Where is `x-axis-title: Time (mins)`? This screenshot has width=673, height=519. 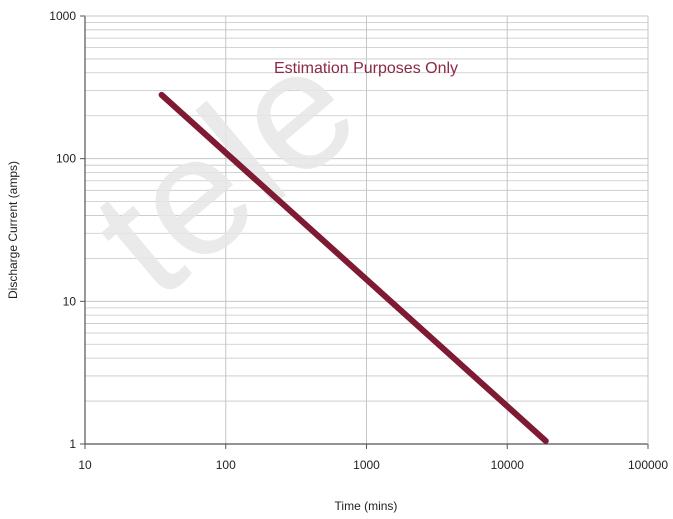 x-axis-title: Time (mins) is located at coordinates (366, 506).